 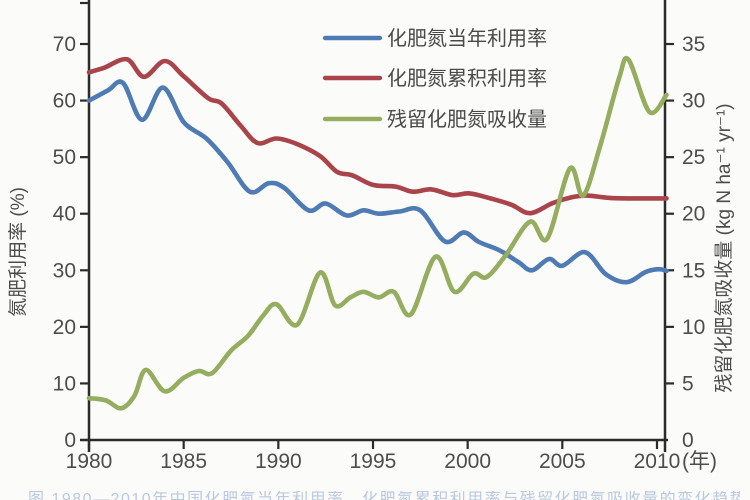 I want to click on y-right-tick-label: 35, so click(x=693, y=44).